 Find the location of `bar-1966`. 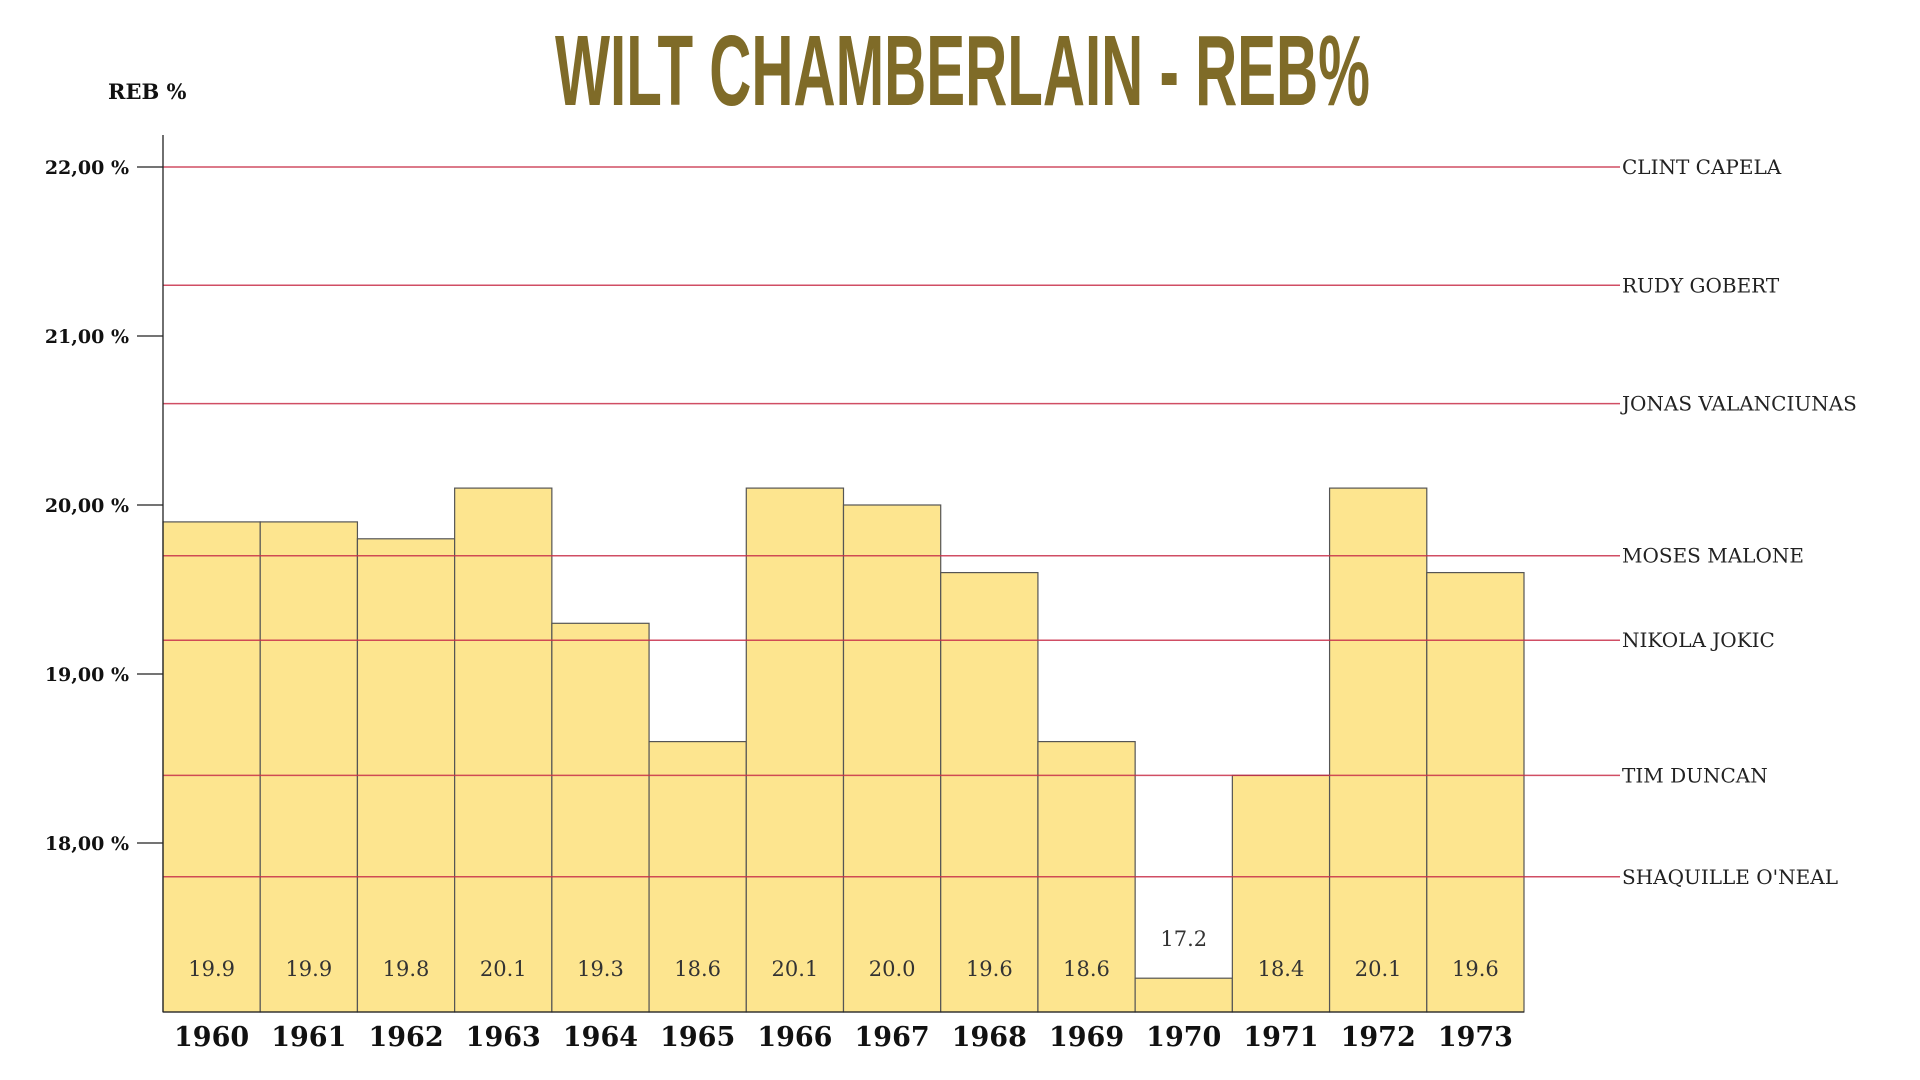

bar-1966 is located at coordinates (795, 750).